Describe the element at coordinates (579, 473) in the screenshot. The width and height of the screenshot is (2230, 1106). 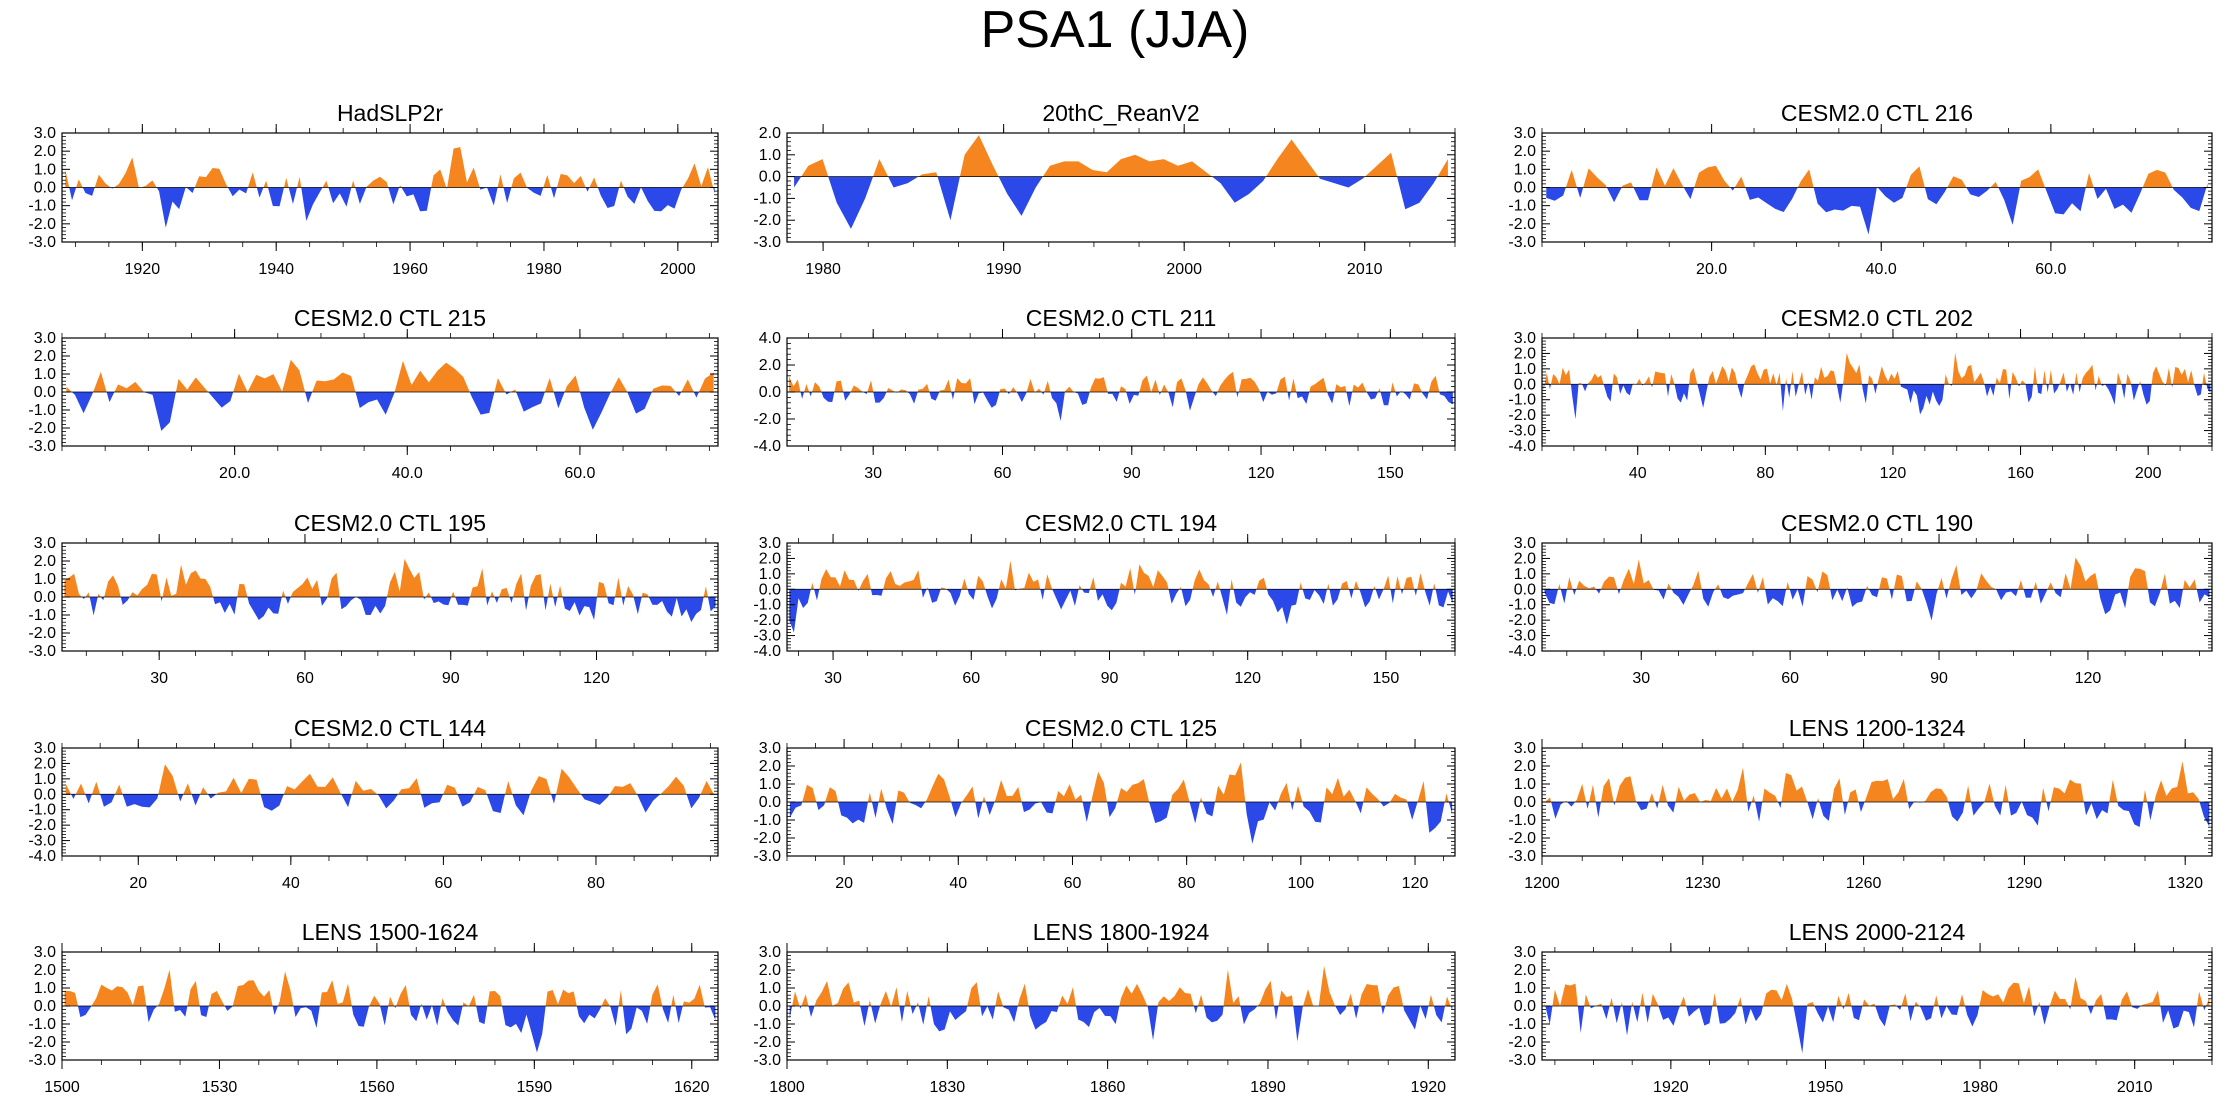
I see `x-tick-label: 60.0` at that location.